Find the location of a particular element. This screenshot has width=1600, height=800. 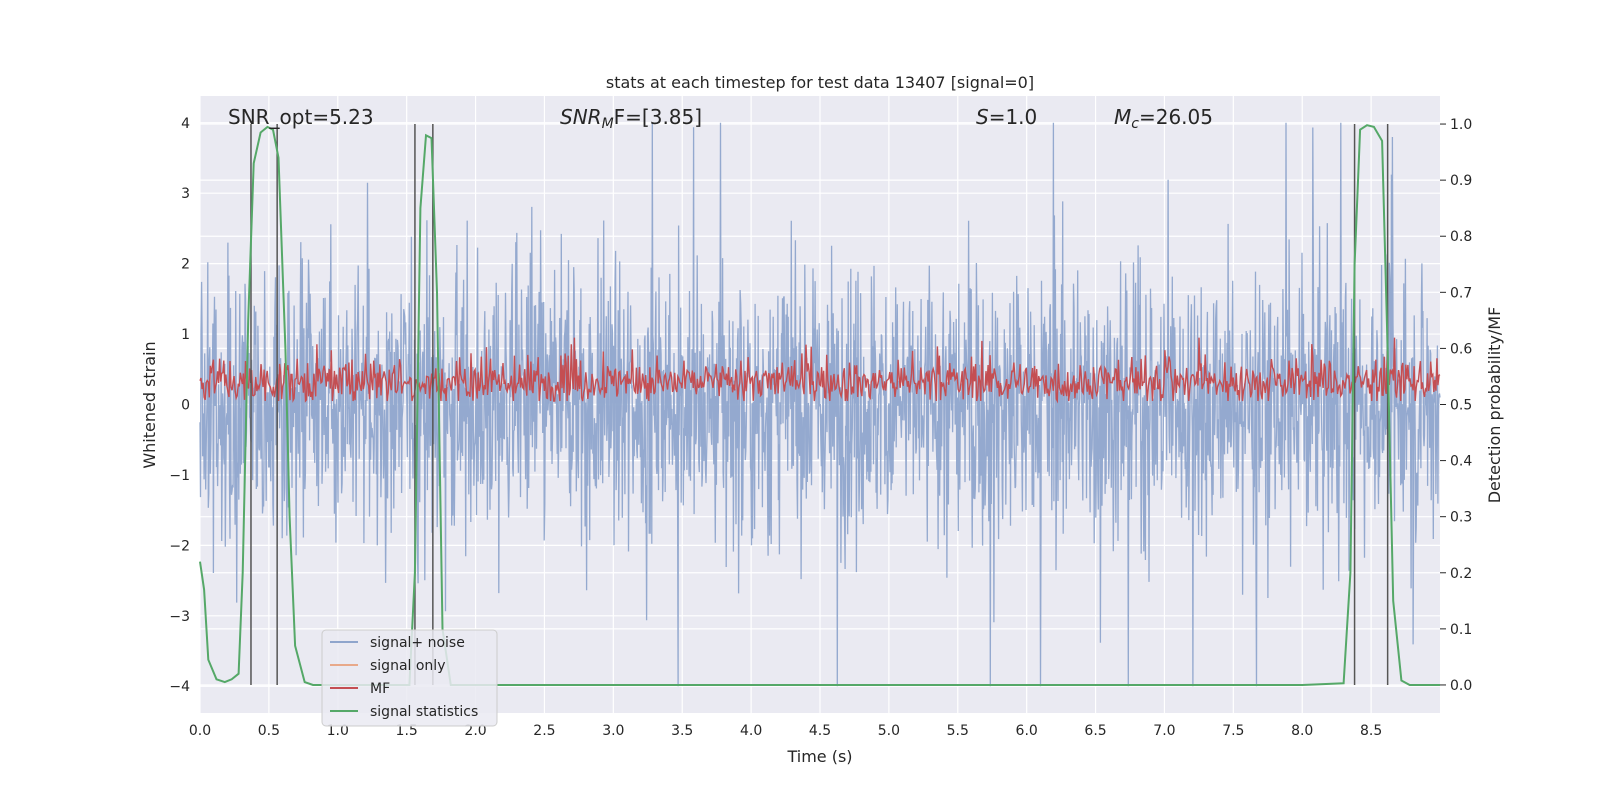

y2-tick-label-8: 0.2 is located at coordinates (1461, 574).